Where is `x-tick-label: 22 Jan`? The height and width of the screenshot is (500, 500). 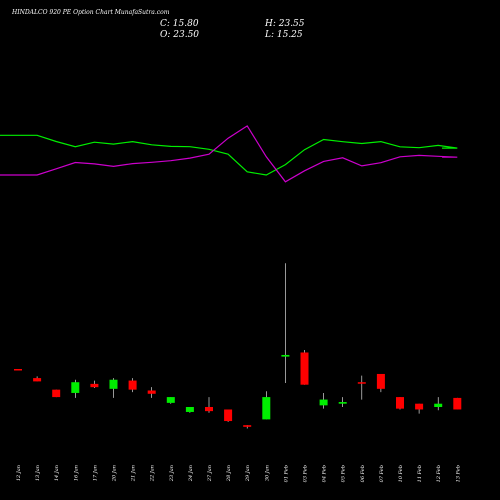
x-tick-label: 22 Jan is located at coordinates (153, 473).